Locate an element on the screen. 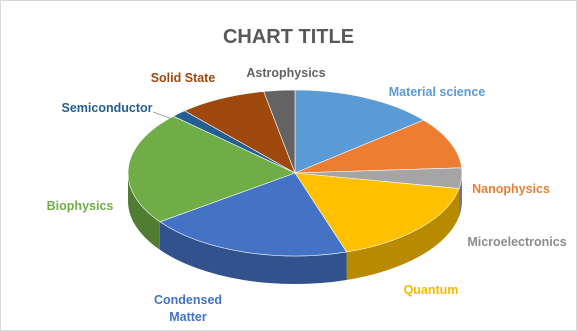 The width and height of the screenshot is (577, 331). pie-slice-astrophysics is located at coordinates (279, 131).